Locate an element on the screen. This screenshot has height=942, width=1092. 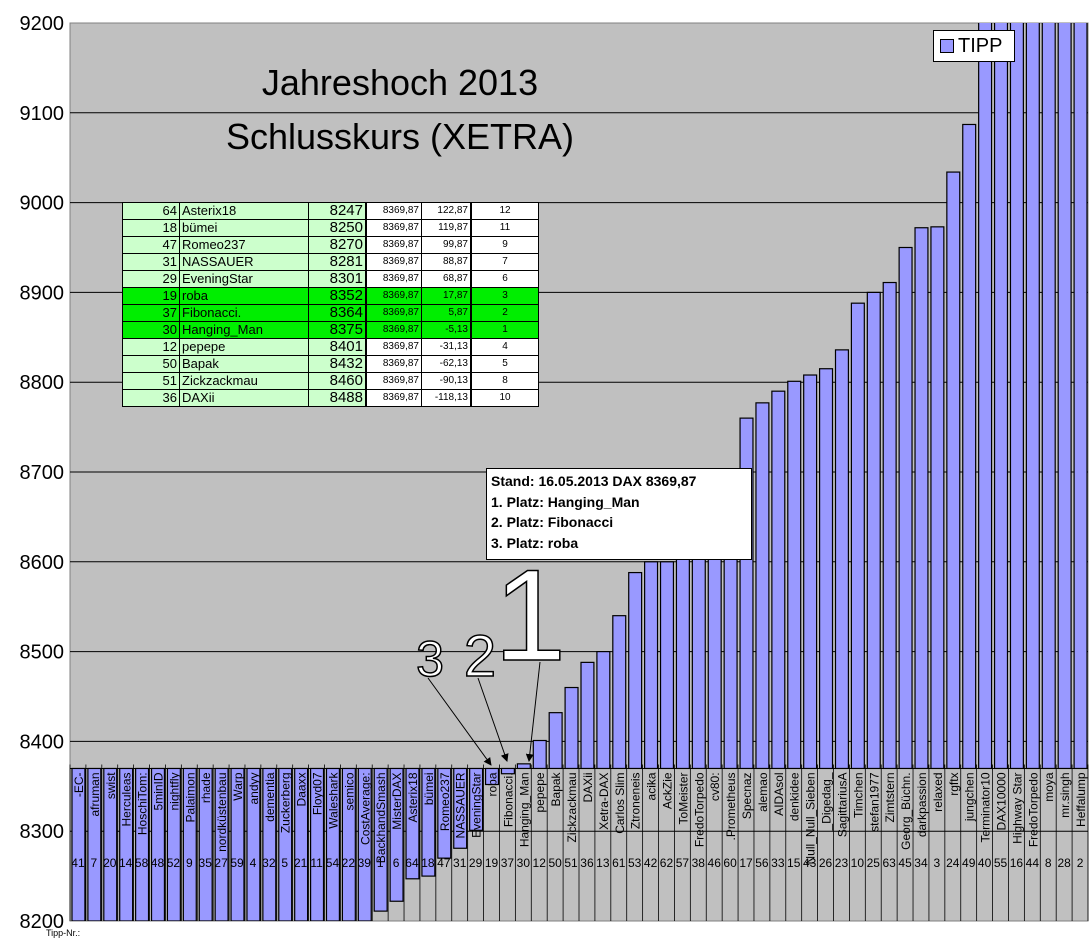
tipp-nr-label: 10 is located at coordinates (858, 863).